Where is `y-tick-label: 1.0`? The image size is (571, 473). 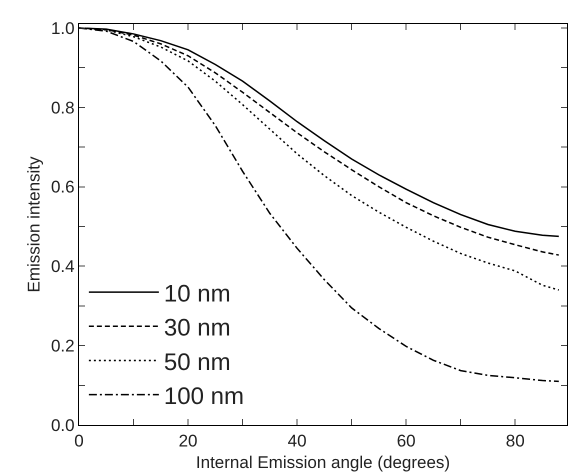 y-tick-label: 1.0 is located at coordinates (62, 28).